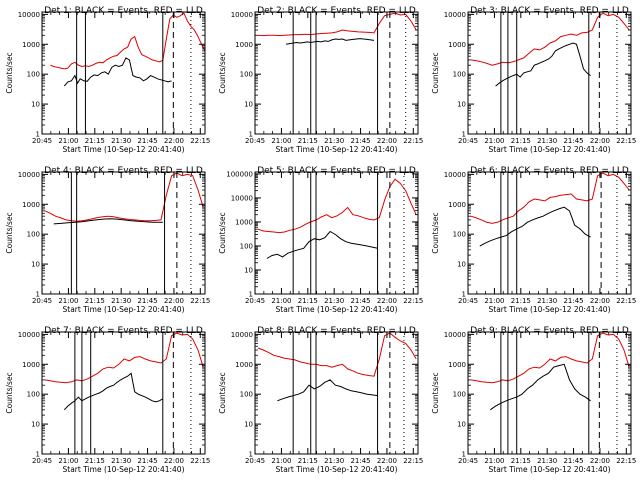 The width and height of the screenshot is (640, 480). I want to click on panel-title: Det 2: BLACK = Events, RED = LLD, so click(336, 11).